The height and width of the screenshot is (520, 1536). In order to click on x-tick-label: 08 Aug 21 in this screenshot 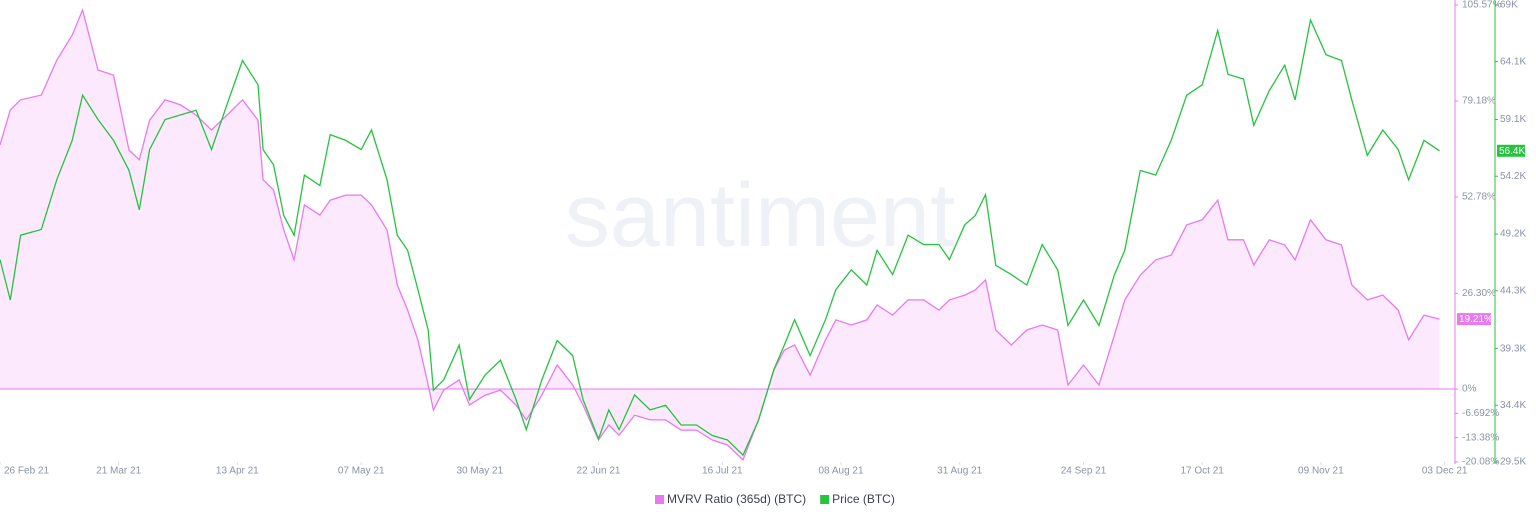, I will do `click(840, 471)`.